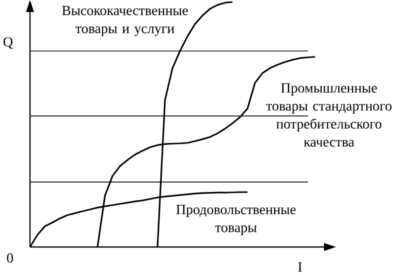 The height and width of the screenshot is (275, 399). What do you see at coordinates (8, 43) in the screenshot?
I see `y-axis-title: Q` at bounding box center [8, 43].